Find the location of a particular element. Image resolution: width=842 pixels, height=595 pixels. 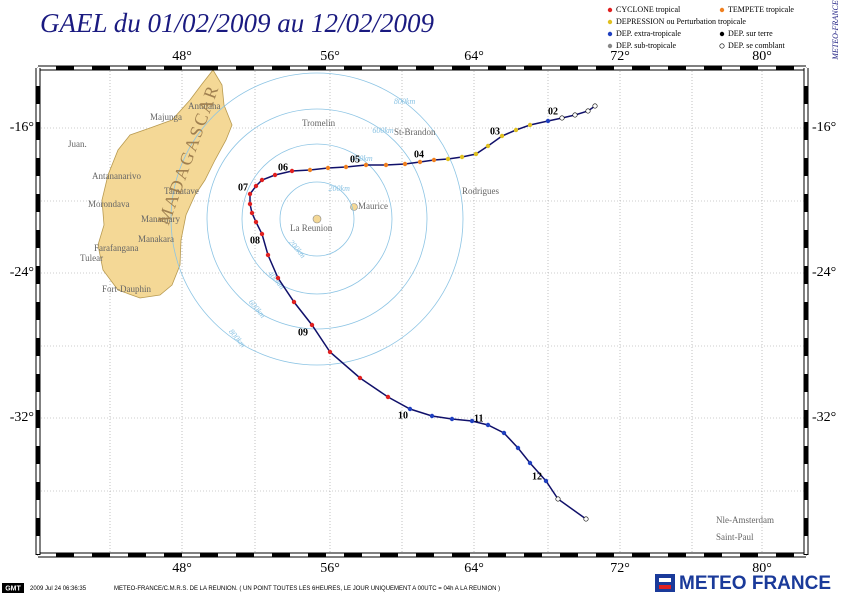

place-label: Juan. is located at coordinates (77, 144).